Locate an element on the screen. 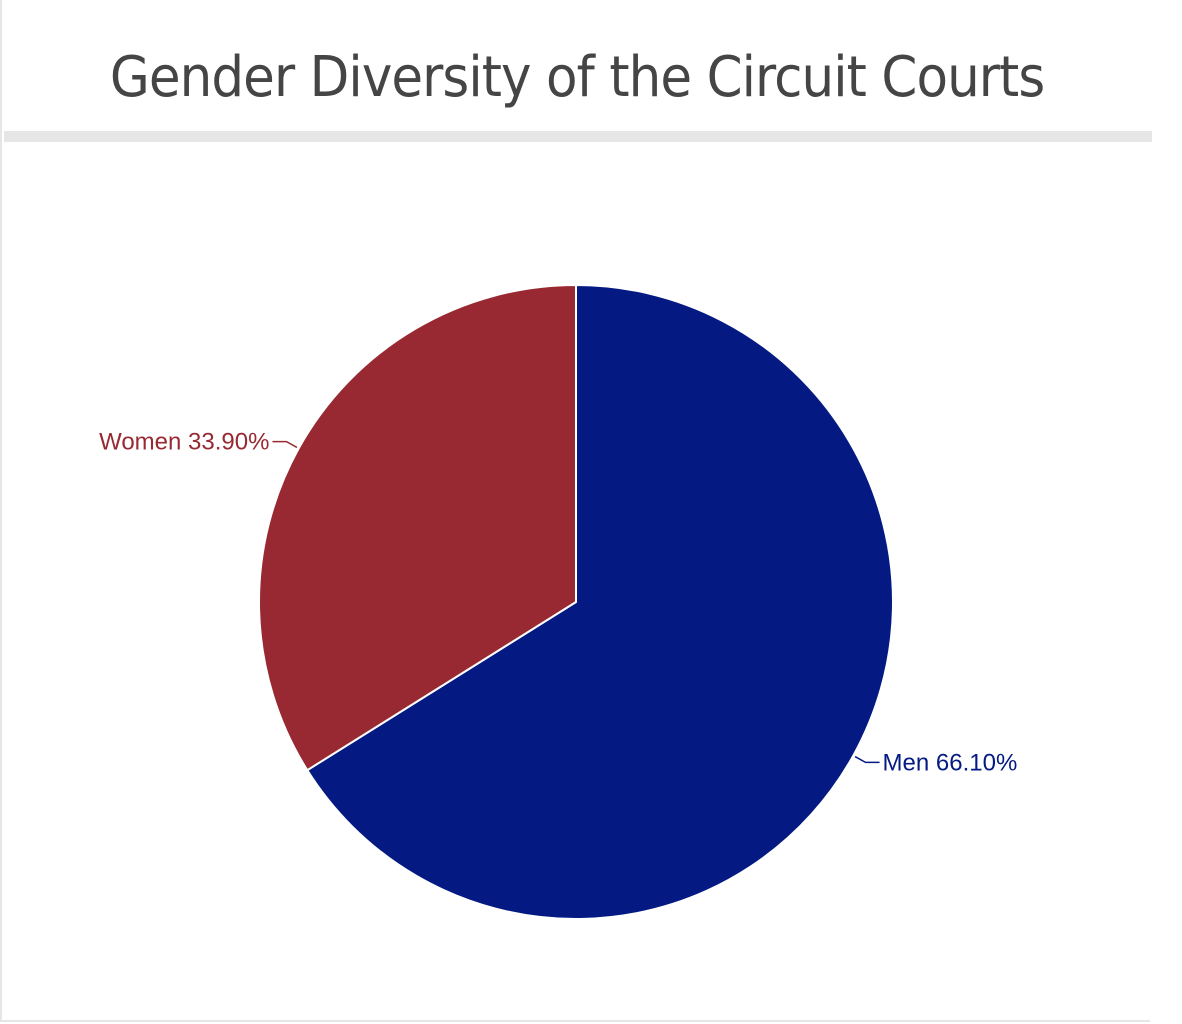 The height and width of the screenshot is (1024, 1182). chart-header: Gender Diversity of the Circuit Courts is located at coordinates (577, 66).